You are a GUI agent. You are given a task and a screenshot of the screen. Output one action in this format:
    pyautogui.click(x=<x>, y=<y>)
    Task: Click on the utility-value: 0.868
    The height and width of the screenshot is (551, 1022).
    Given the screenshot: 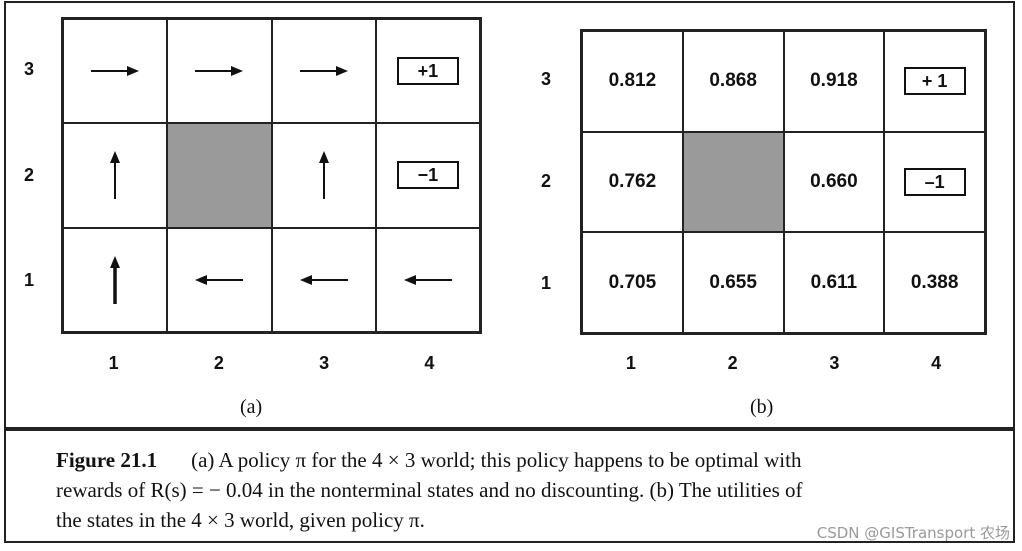 What is the action you would take?
    pyautogui.click(x=733, y=81)
    